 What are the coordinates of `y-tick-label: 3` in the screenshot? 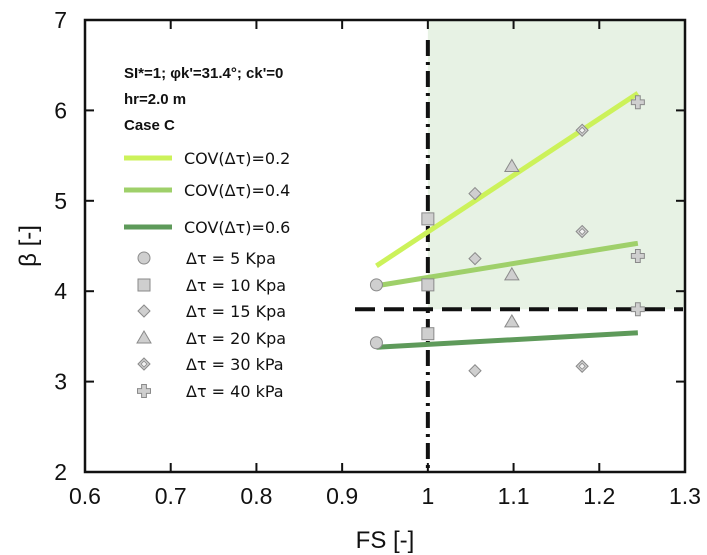 It's located at (60, 382).